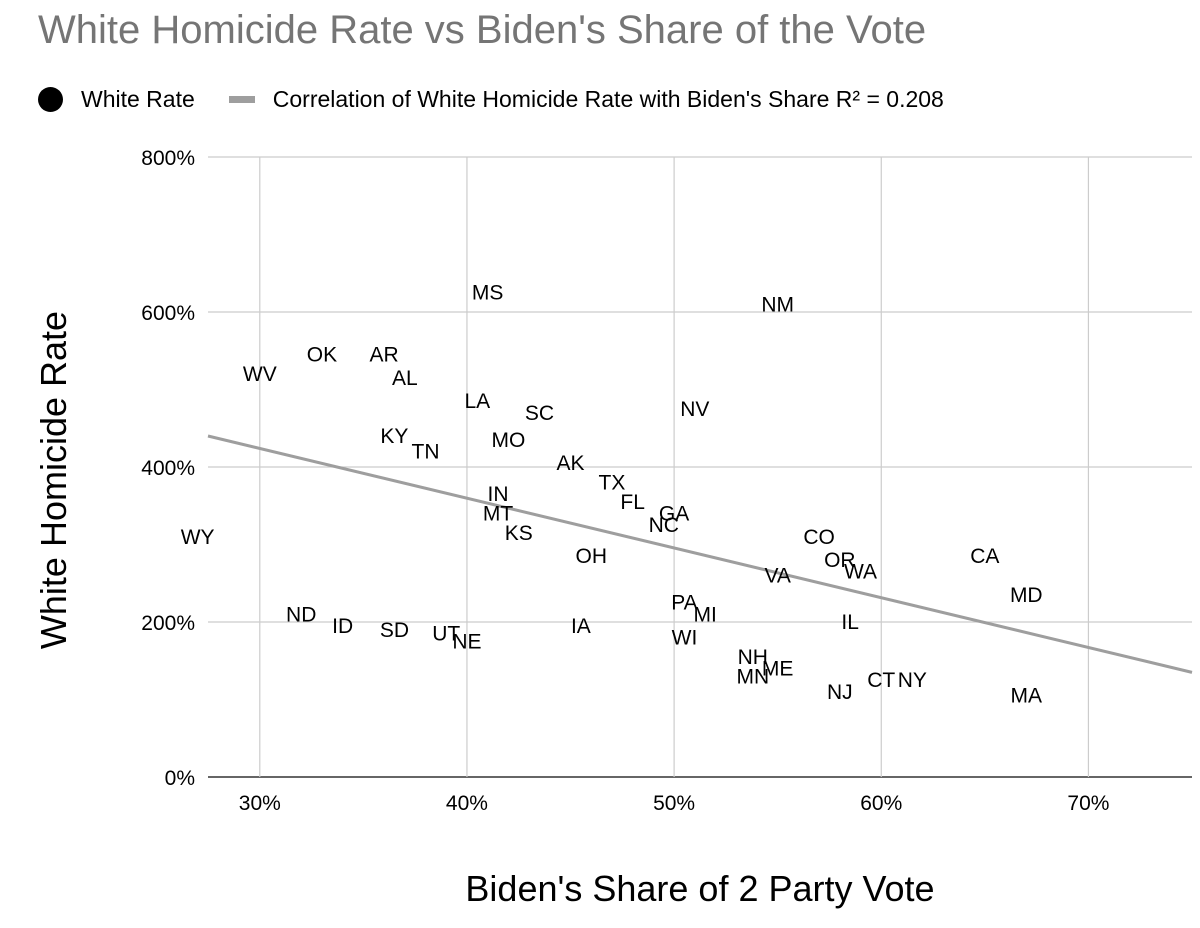 The width and height of the screenshot is (1200, 928). What do you see at coordinates (168, 468) in the screenshot?
I see `y-tick-label: 400%` at bounding box center [168, 468].